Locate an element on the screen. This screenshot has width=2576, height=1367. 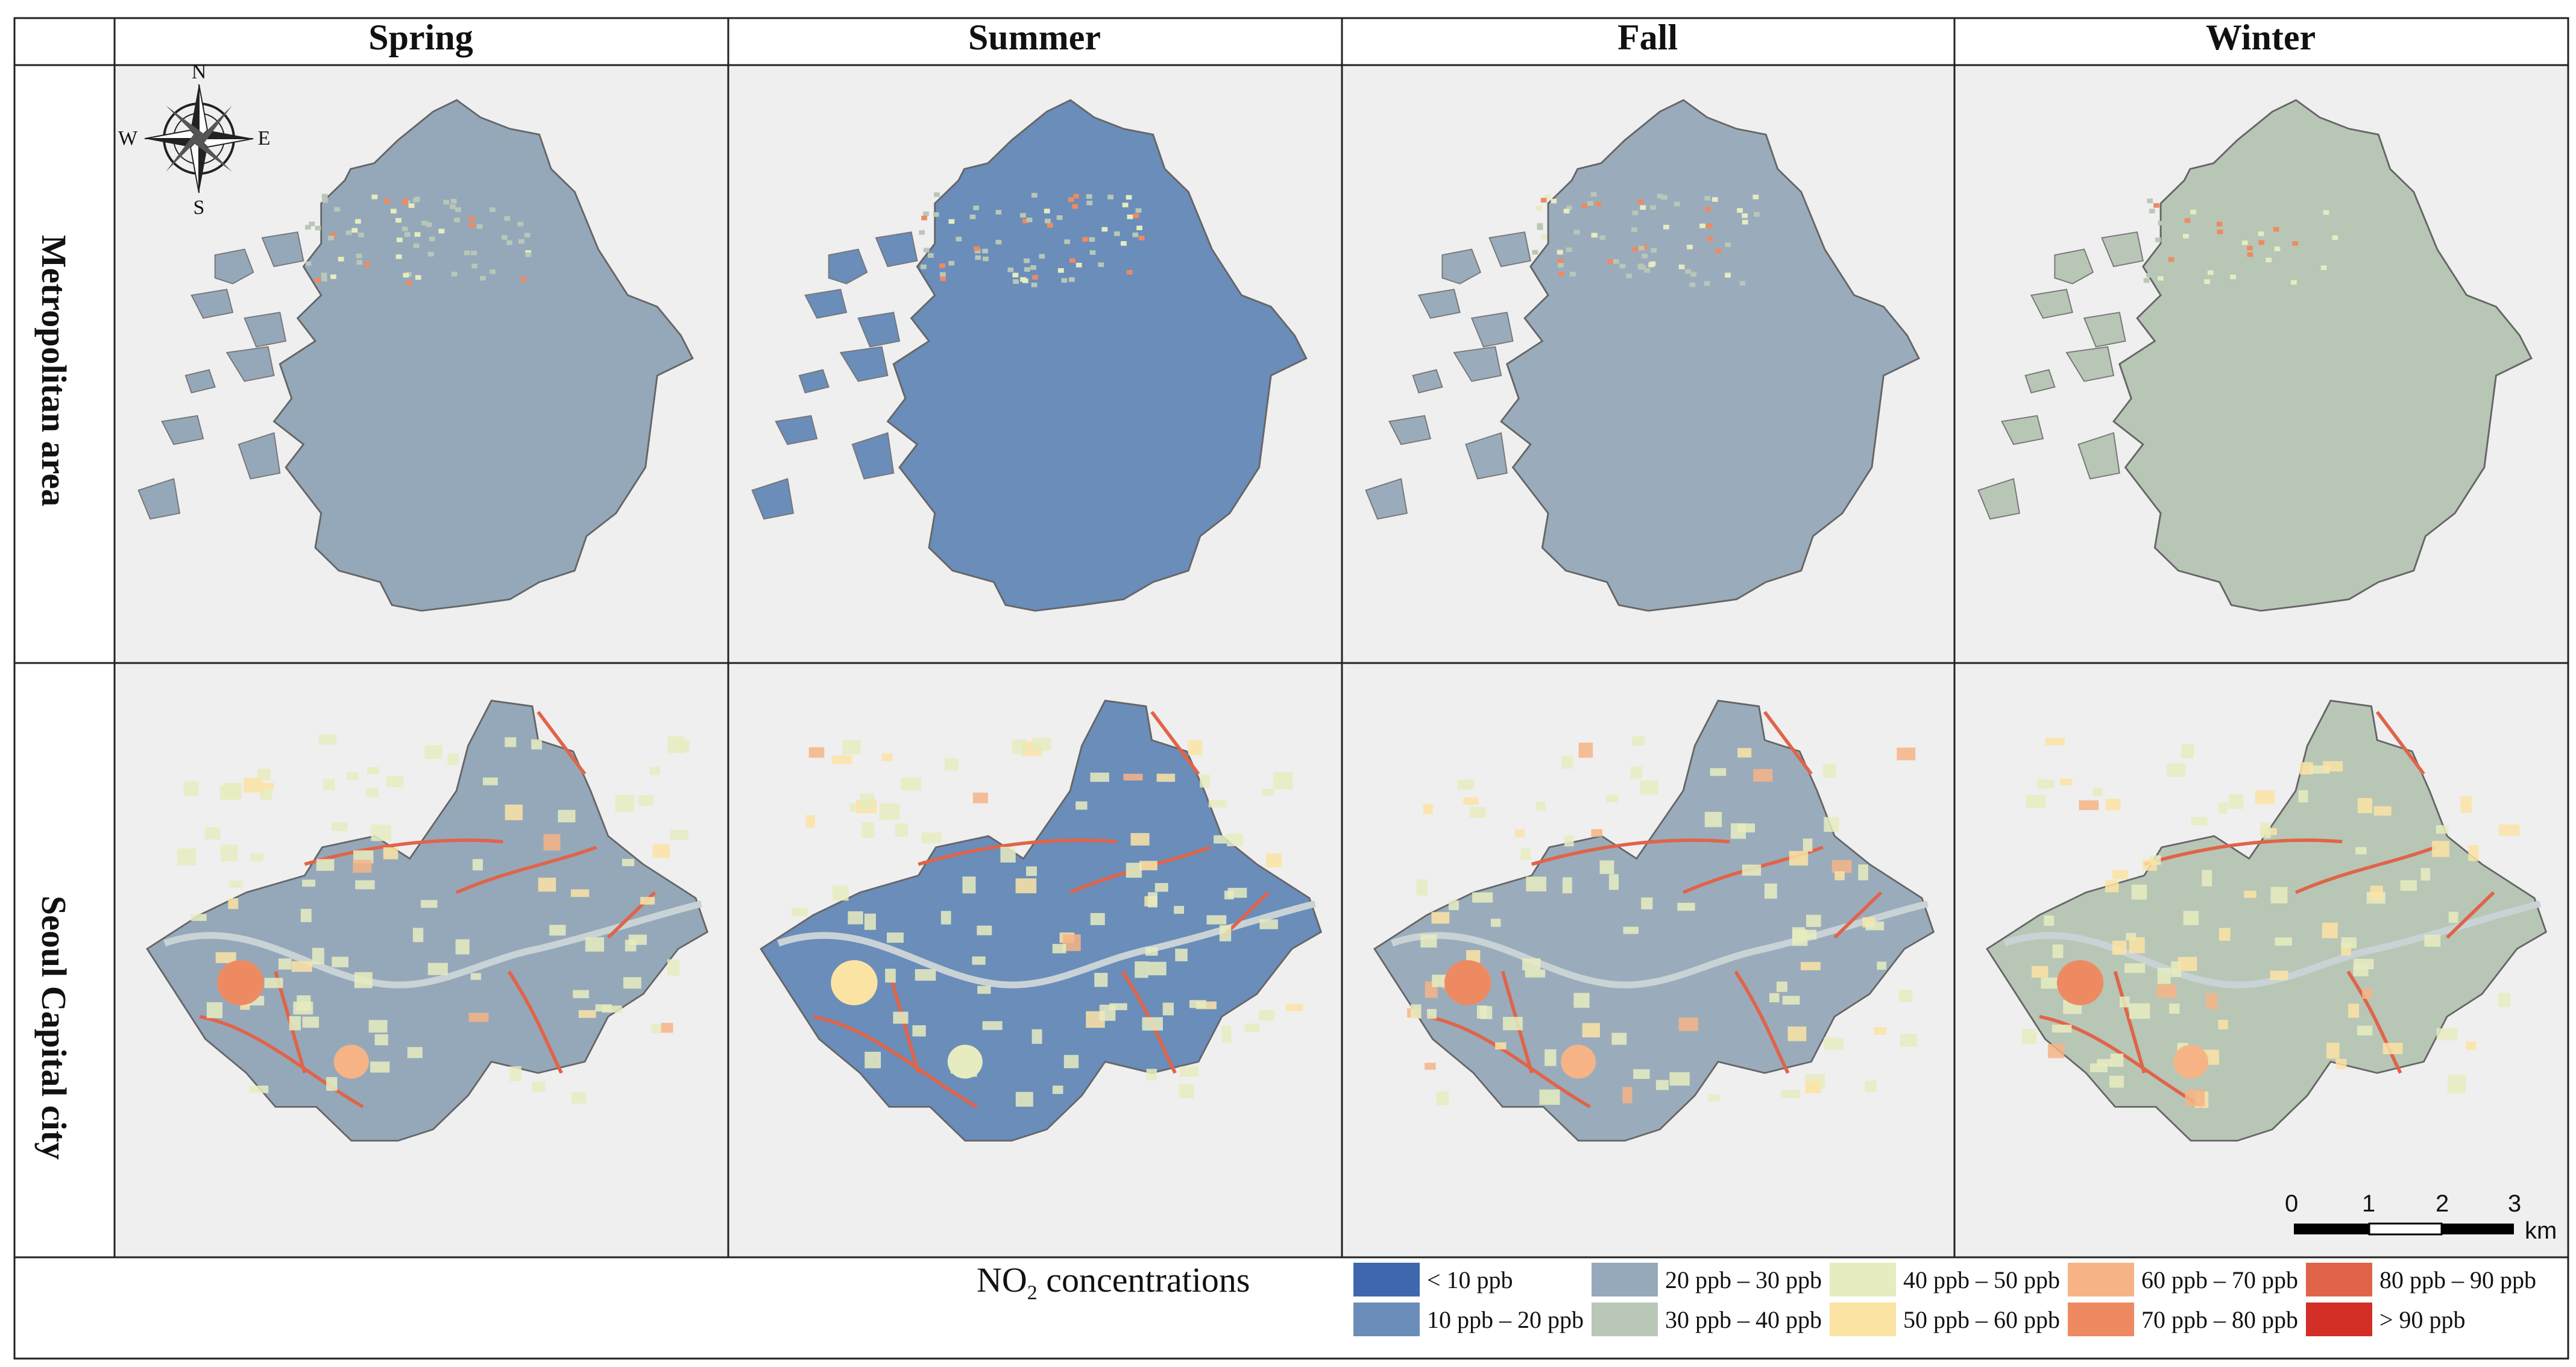
scale-tick-0: 0 is located at coordinates (2292, 1203).